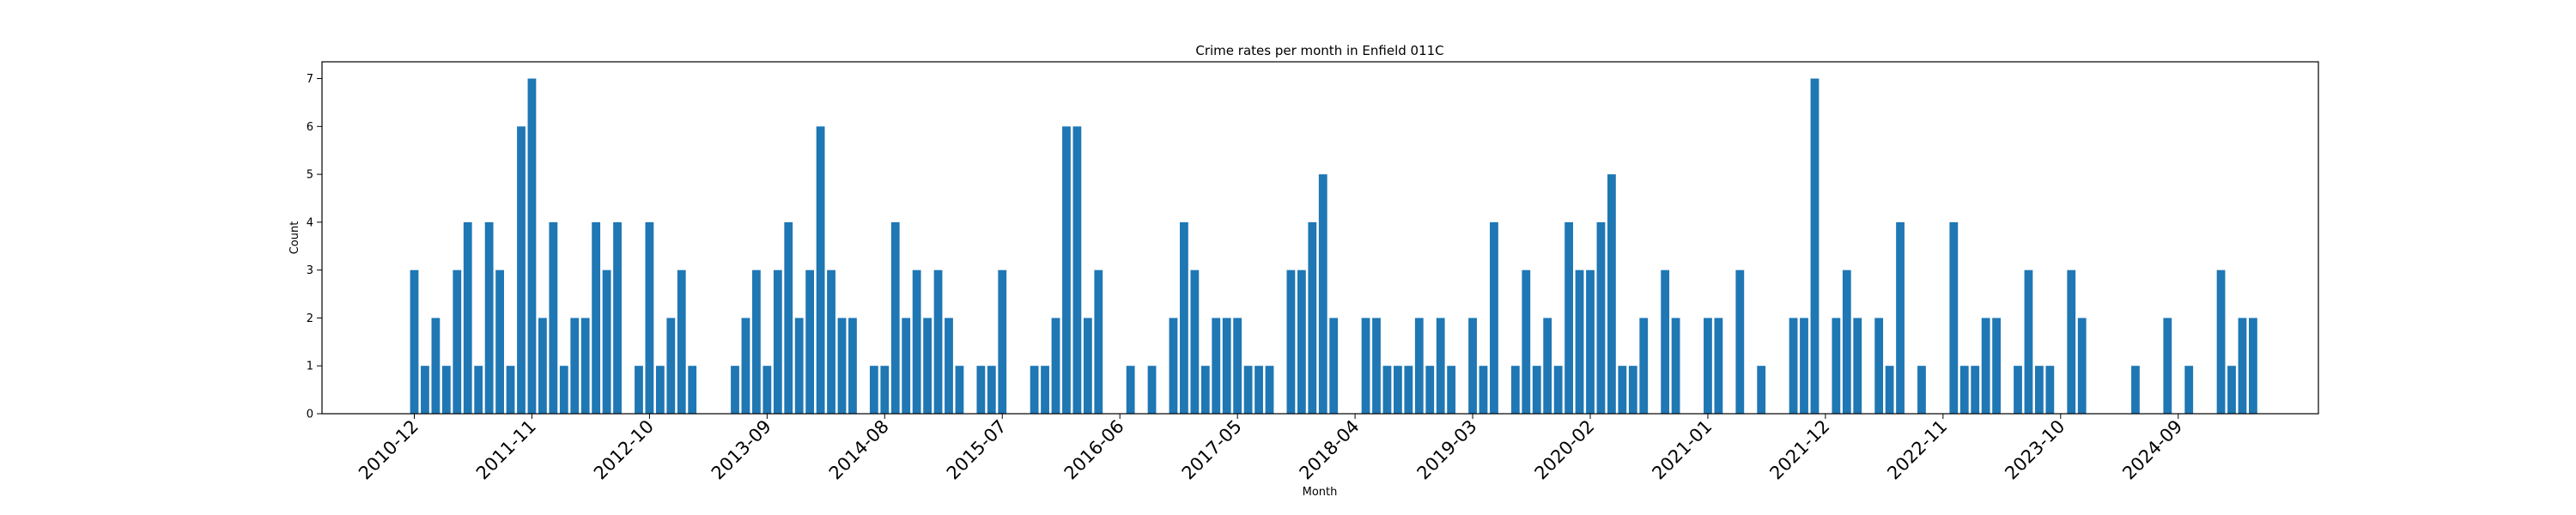 This screenshot has height=515, width=2576. I want to click on y-axis-label: Count, so click(295, 238).